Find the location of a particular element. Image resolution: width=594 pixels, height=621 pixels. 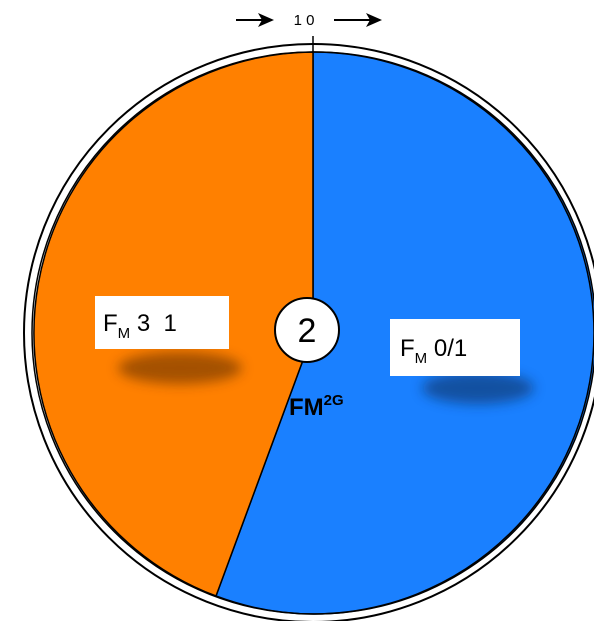

left-label-box is located at coordinates (162, 322).